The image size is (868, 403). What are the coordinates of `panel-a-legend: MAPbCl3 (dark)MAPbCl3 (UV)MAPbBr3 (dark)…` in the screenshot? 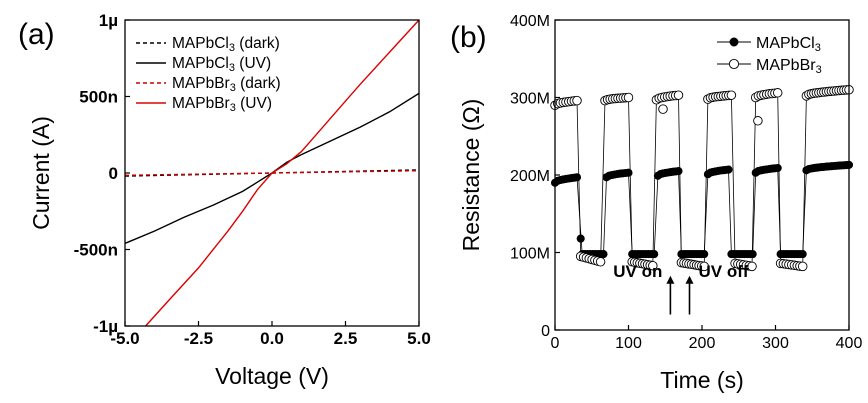 It's located at (208, 74).